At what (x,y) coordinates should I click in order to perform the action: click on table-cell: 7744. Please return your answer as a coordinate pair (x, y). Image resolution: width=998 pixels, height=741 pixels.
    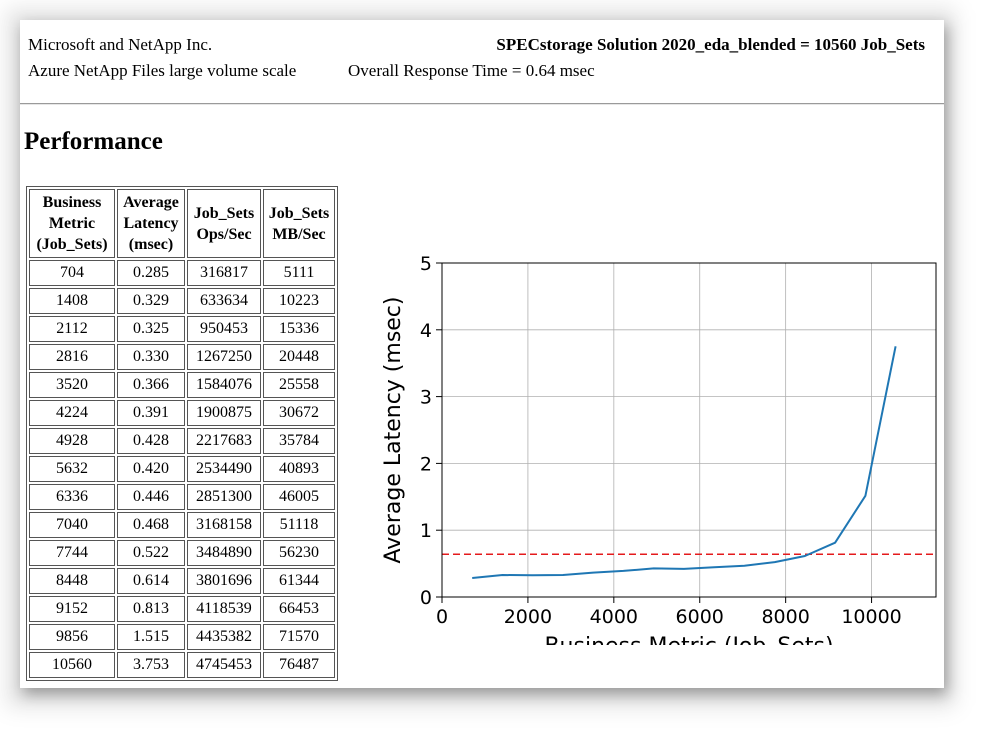
    Looking at the image, I should click on (72, 553).